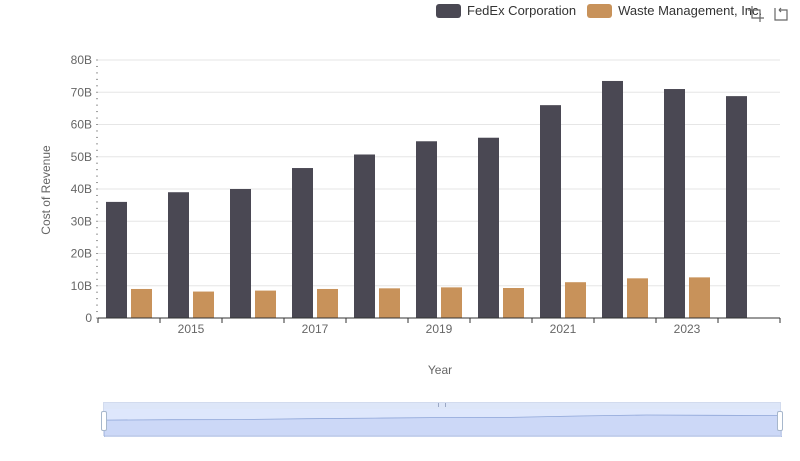  Describe the element at coordinates (522, 10) in the screenshot. I see `legend-label-fedex: FedEx Corporation` at that location.